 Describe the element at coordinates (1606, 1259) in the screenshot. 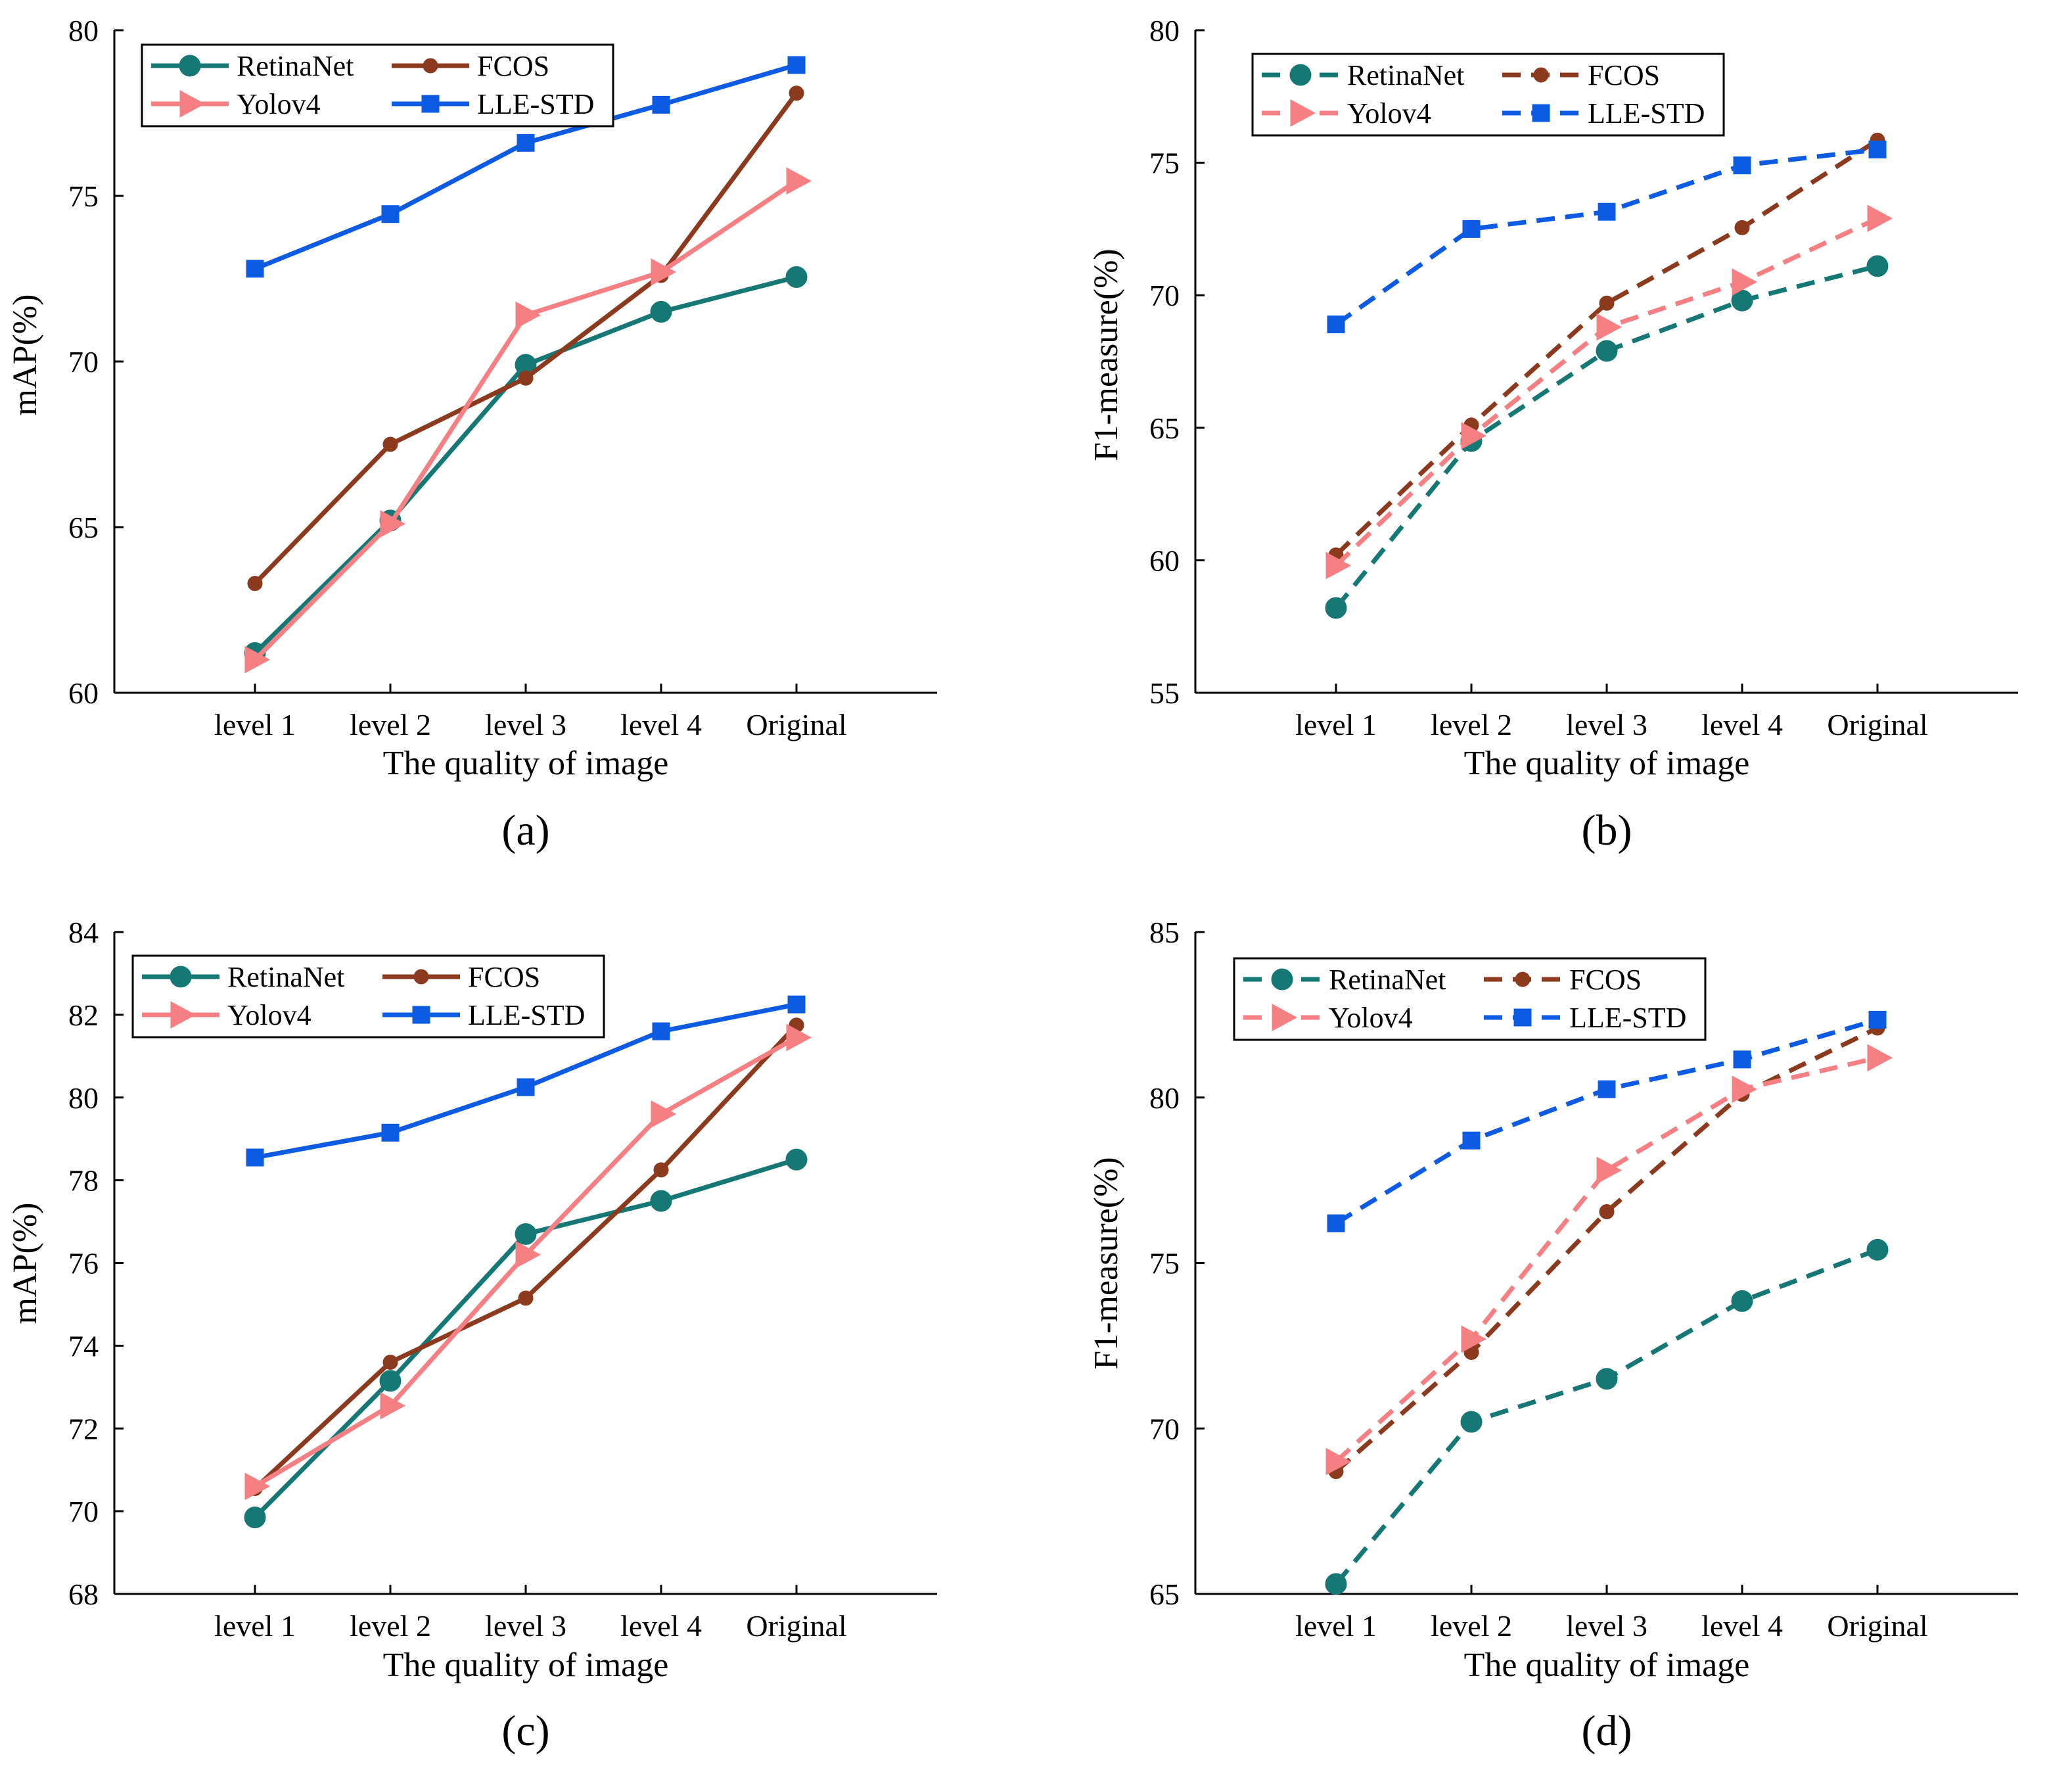

I see `series-yolov4-line` at that location.